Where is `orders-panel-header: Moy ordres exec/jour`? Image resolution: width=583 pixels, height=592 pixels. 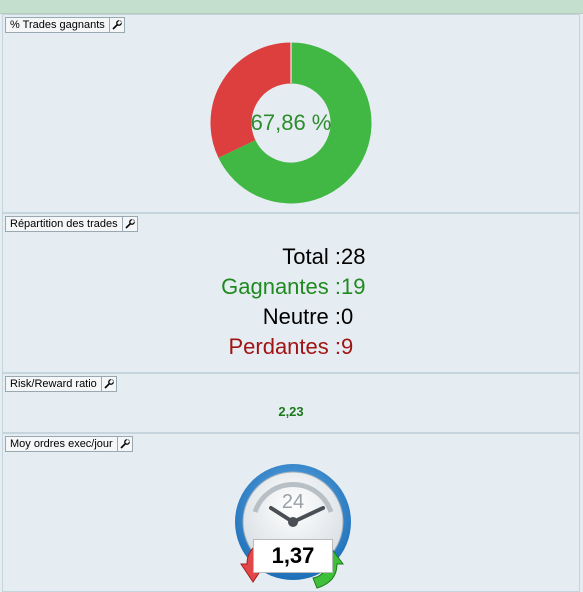
orders-panel-header: Moy ordres exec/jour is located at coordinates (69, 444).